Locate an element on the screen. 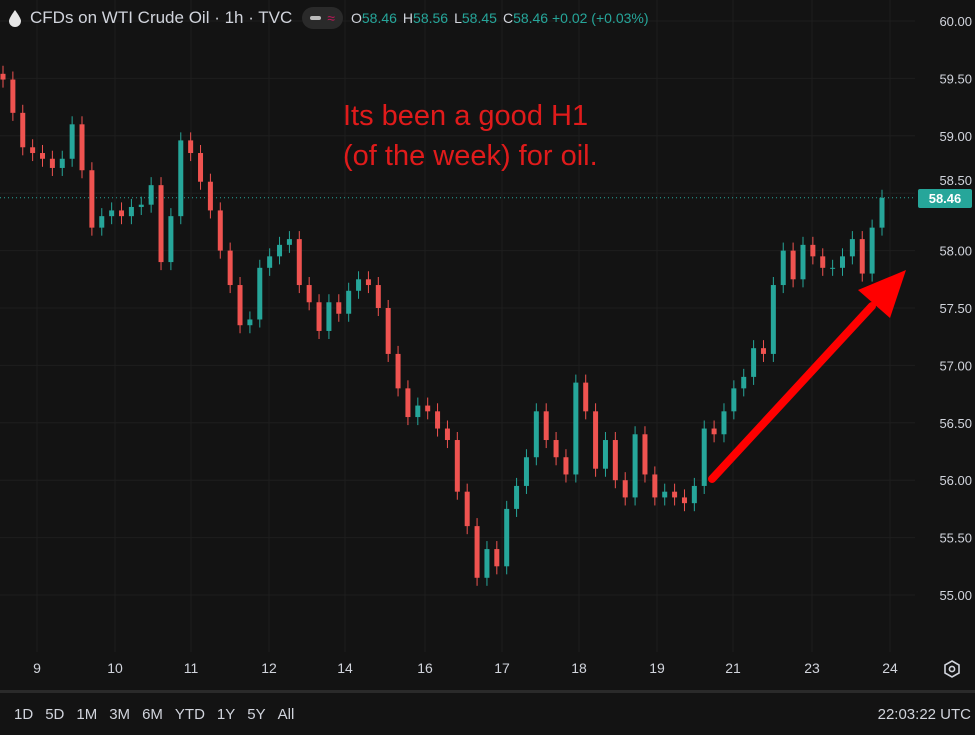  y-tick-label: 59.50 is located at coordinates (955, 78).